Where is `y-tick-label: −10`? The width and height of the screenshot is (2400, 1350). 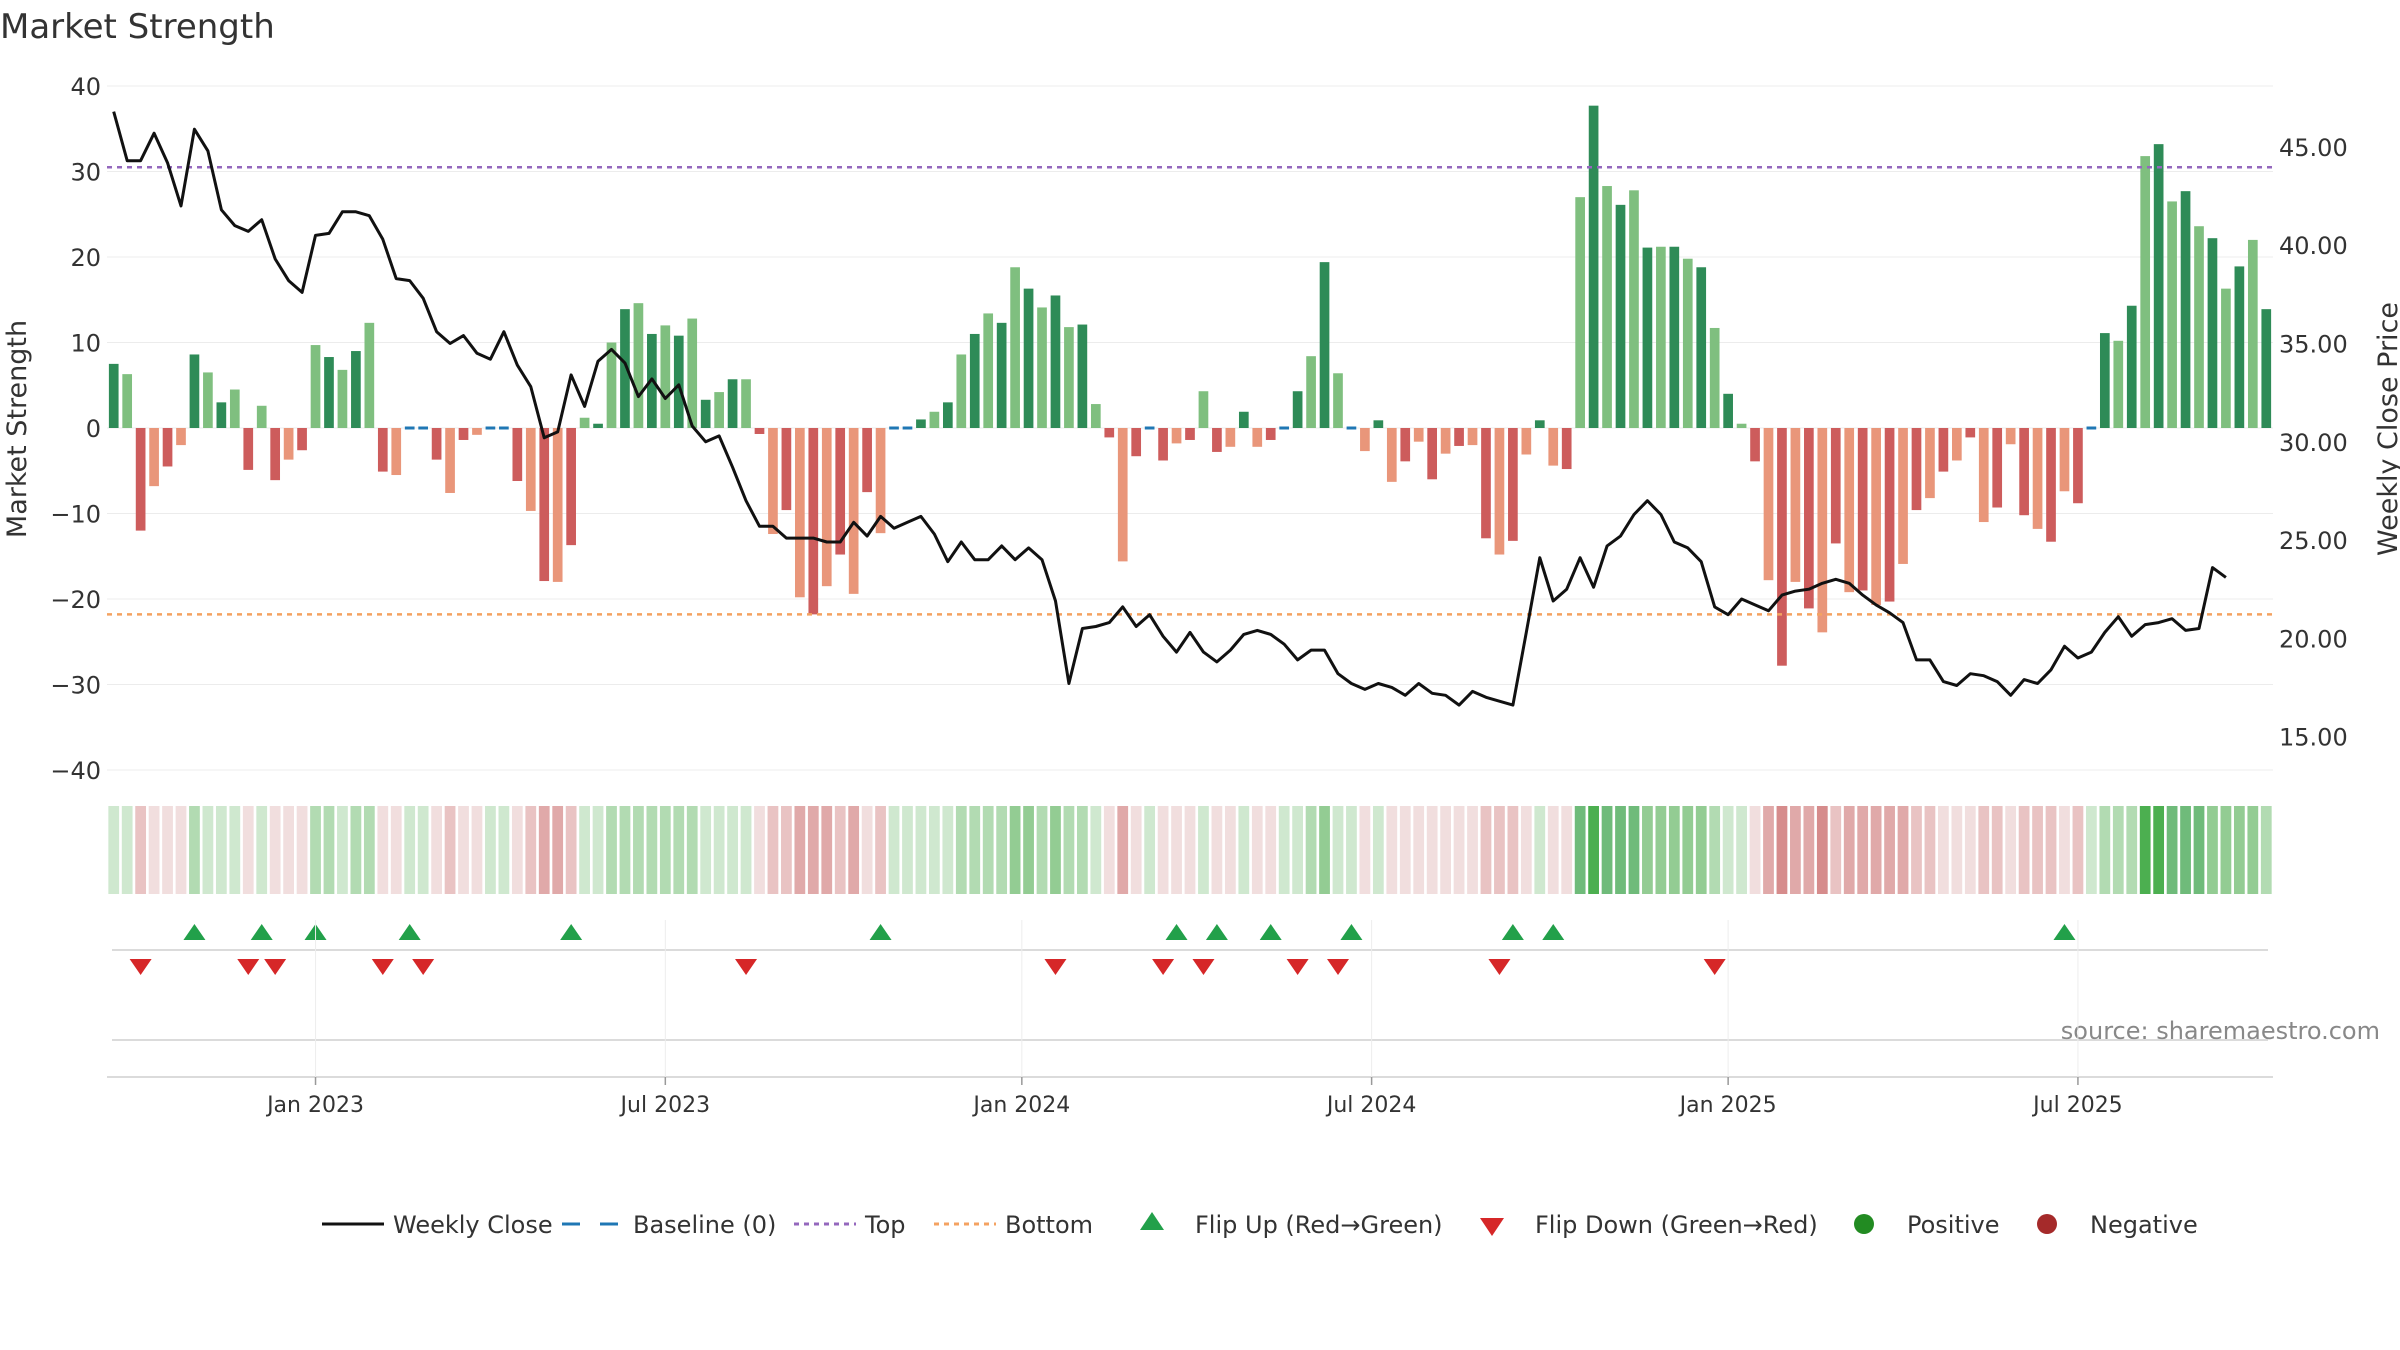 y-tick-label: −10 is located at coordinates (75, 515).